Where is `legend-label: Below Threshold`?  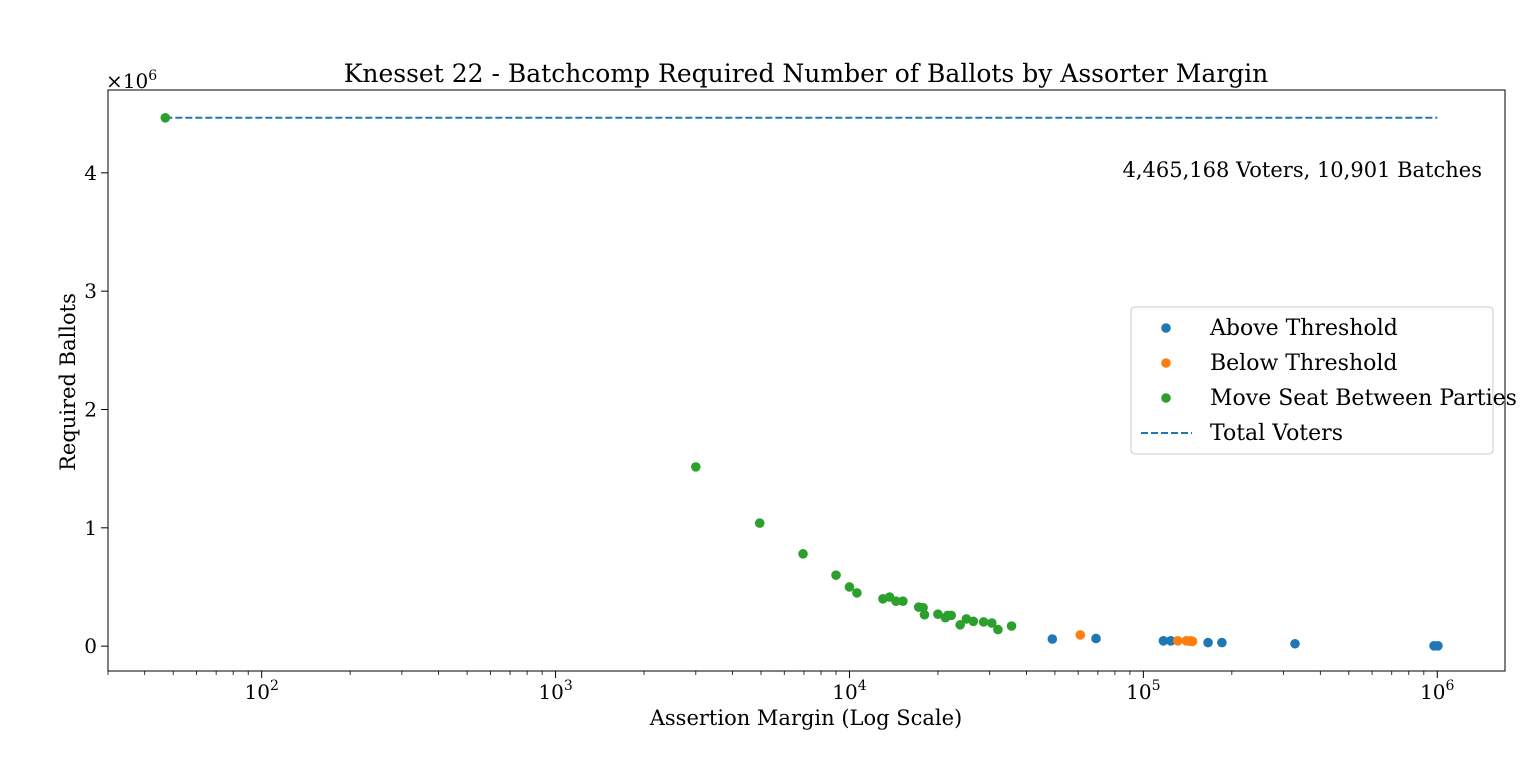 legend-label: Below Threshold is located at coordinates (1304, 363).